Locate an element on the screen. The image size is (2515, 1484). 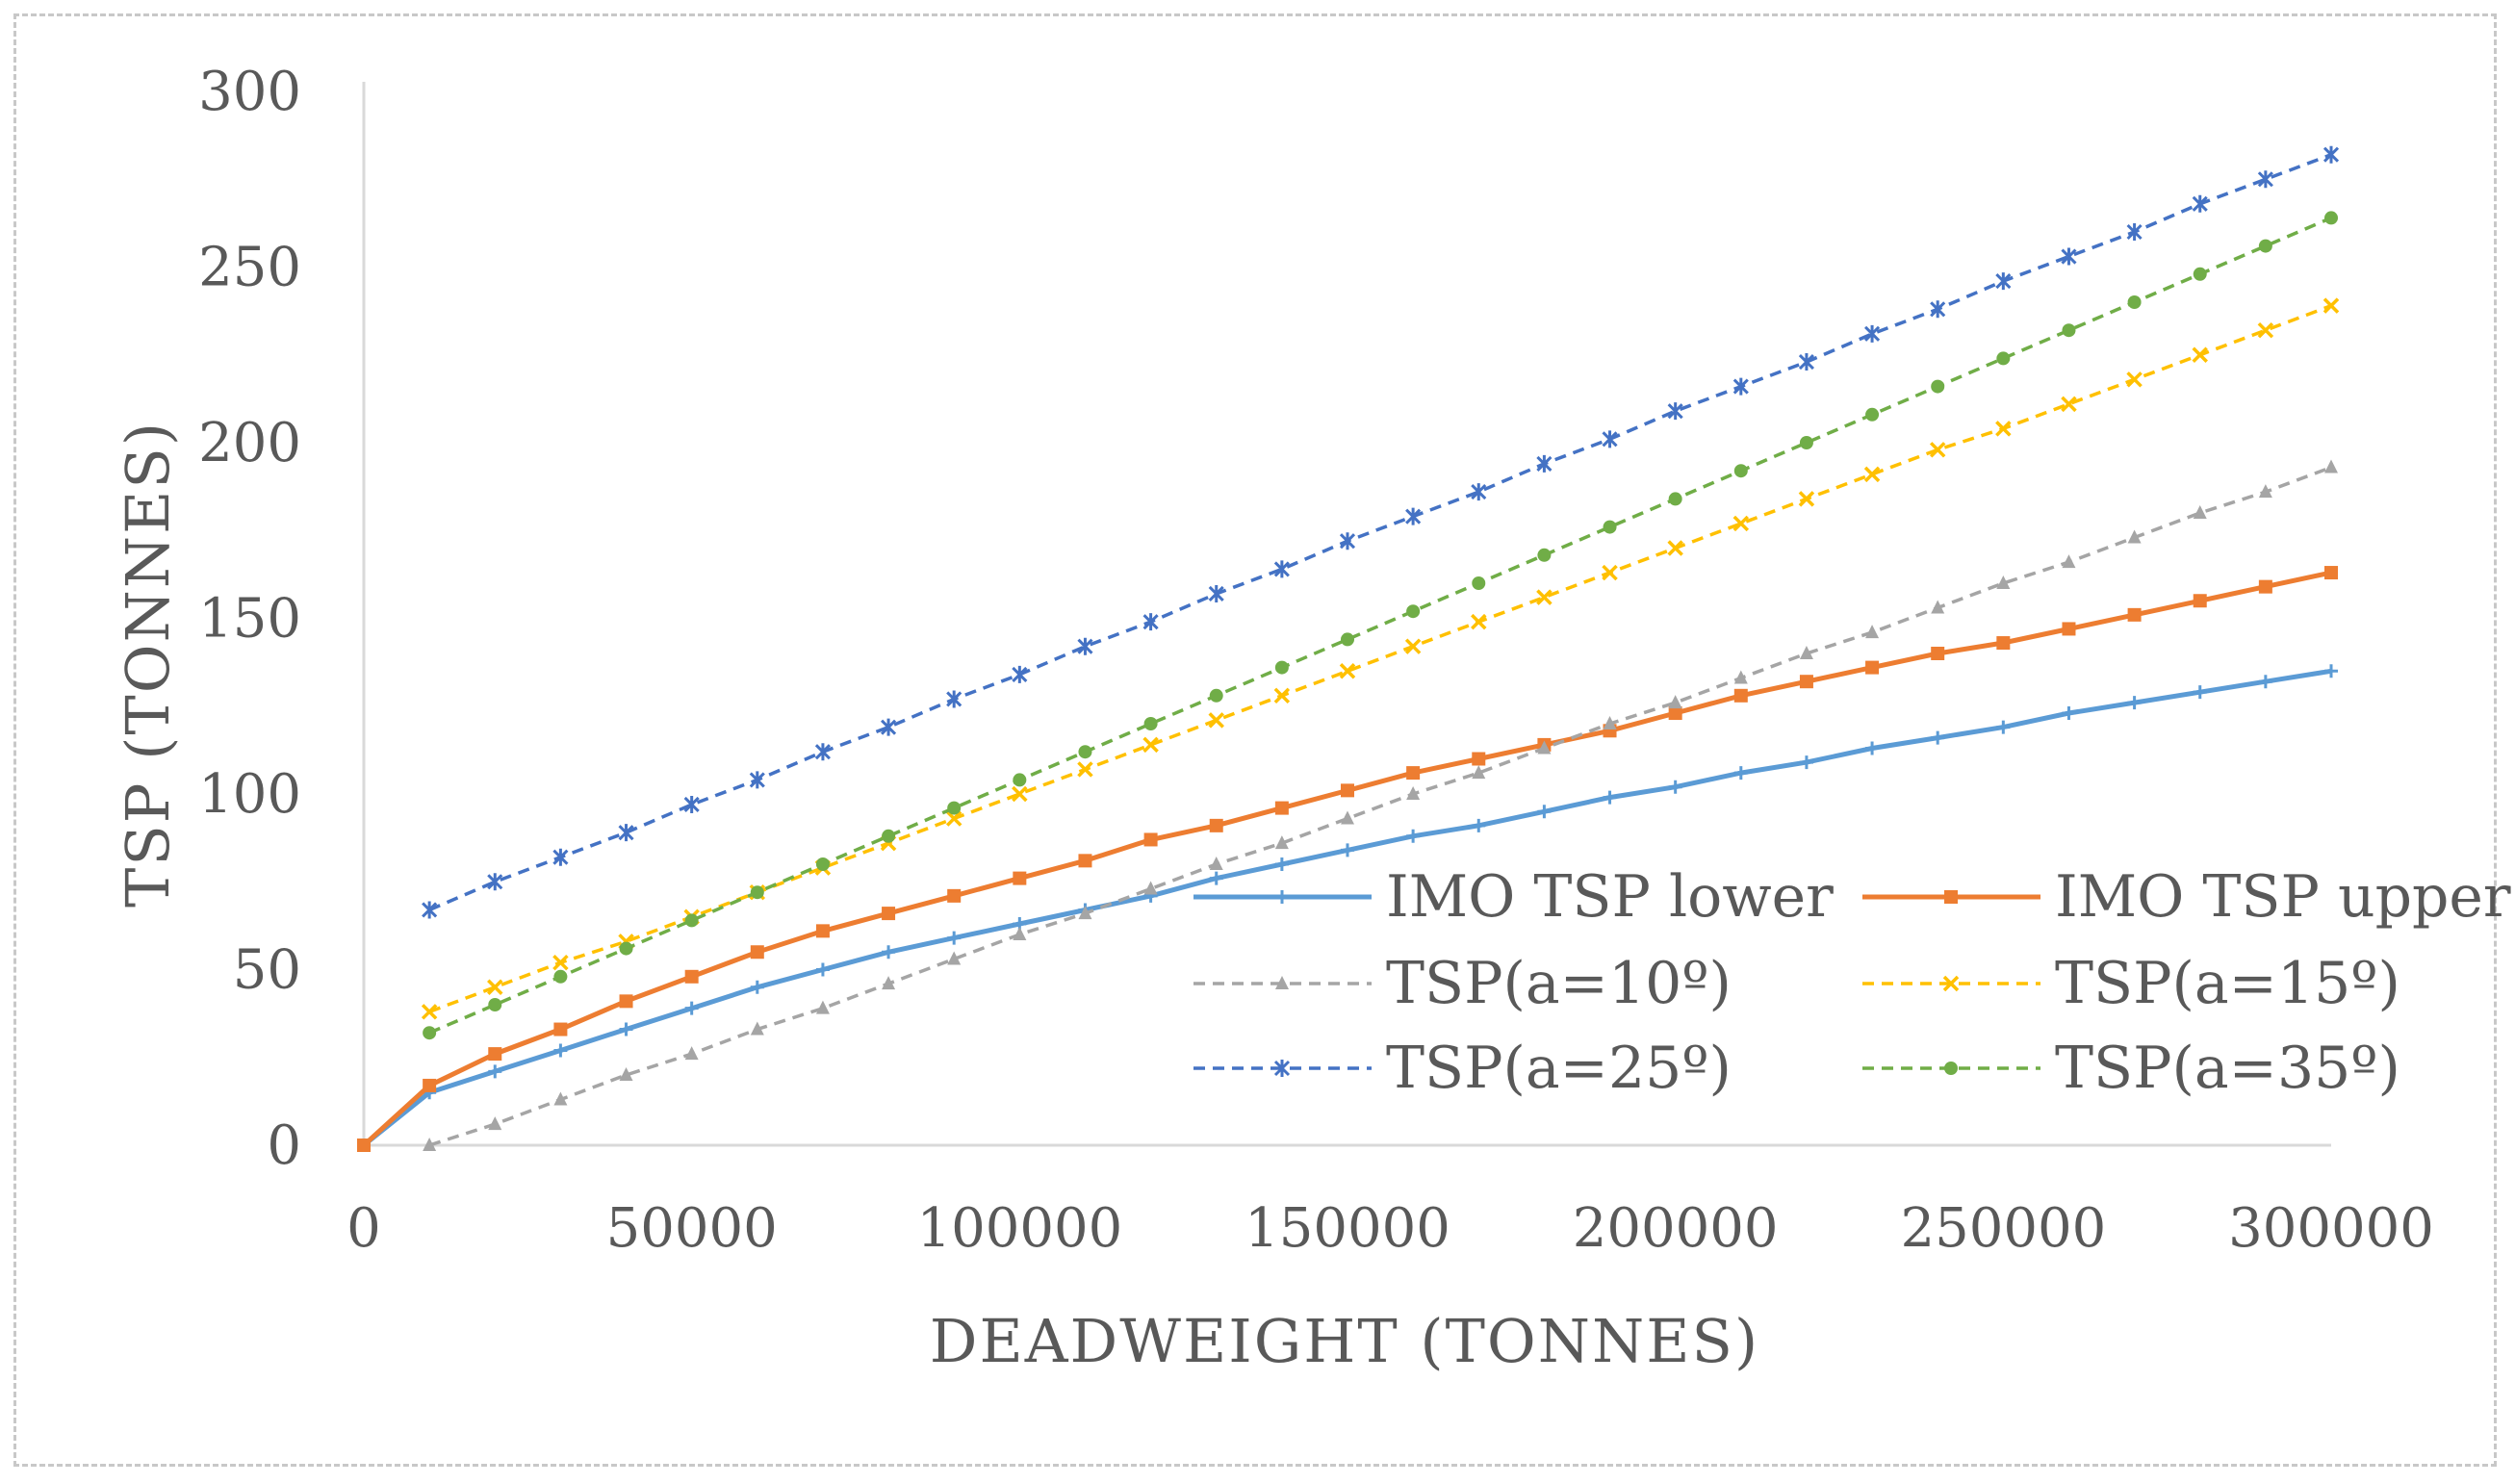
x-tick-label: 200000 is located at coordinates (1676, 1229).